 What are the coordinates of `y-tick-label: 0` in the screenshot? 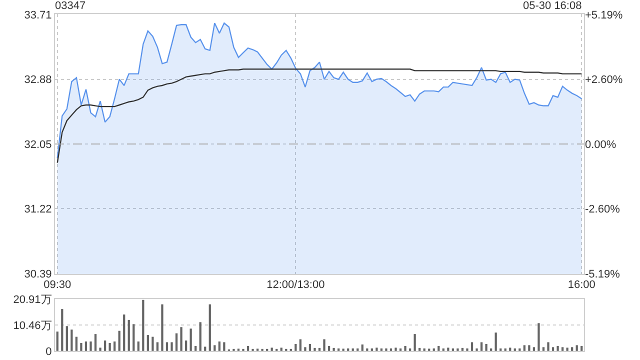 It's located at (49, 352).